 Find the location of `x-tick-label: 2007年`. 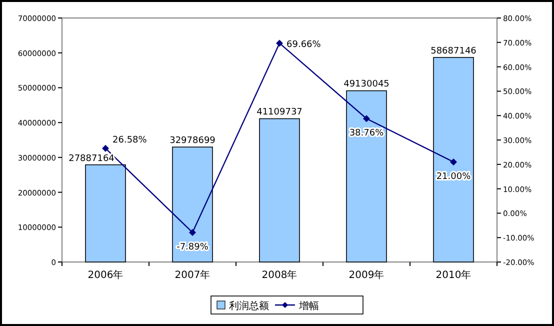

x-tick-label: 2007年 is located at coordinates (192, 275).